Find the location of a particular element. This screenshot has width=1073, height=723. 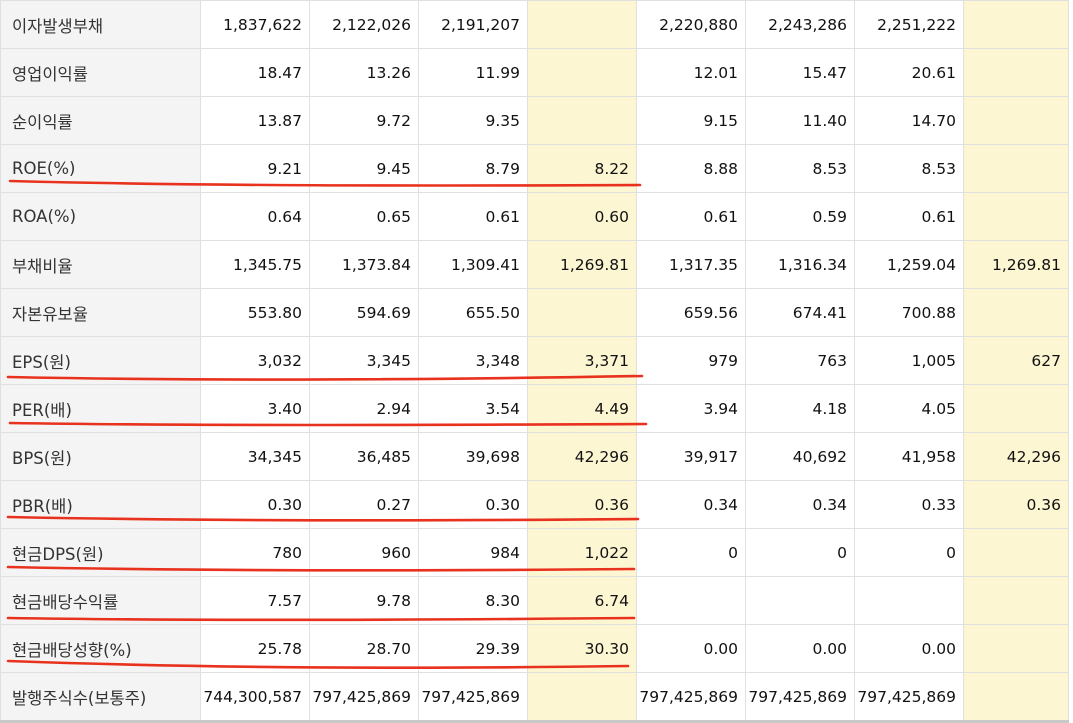

table-cell: 763 is located at coordinates (800, 360).